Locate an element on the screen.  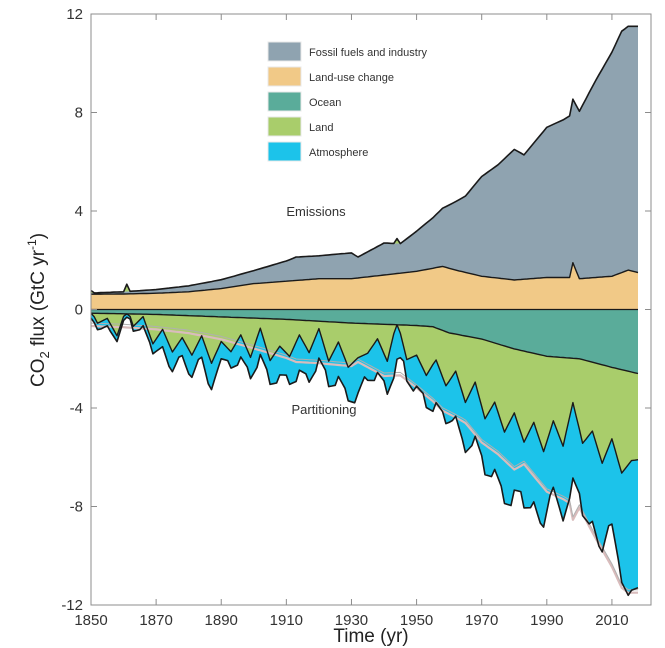
y-tick-label: 8 is located at coordinates (79, 113).